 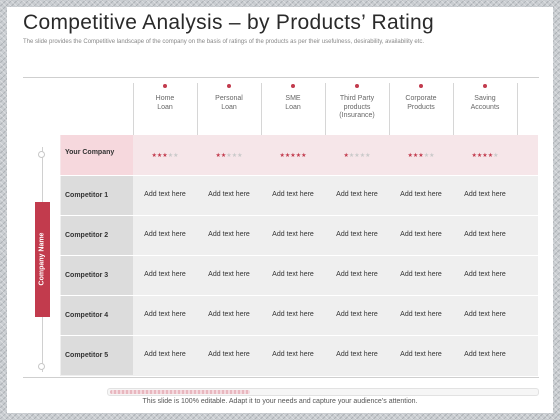 What do you see at coordinates (97, 315) in the screenshot?
I see `competitor-label: Competitor 4` at bounding box center [97, 315].